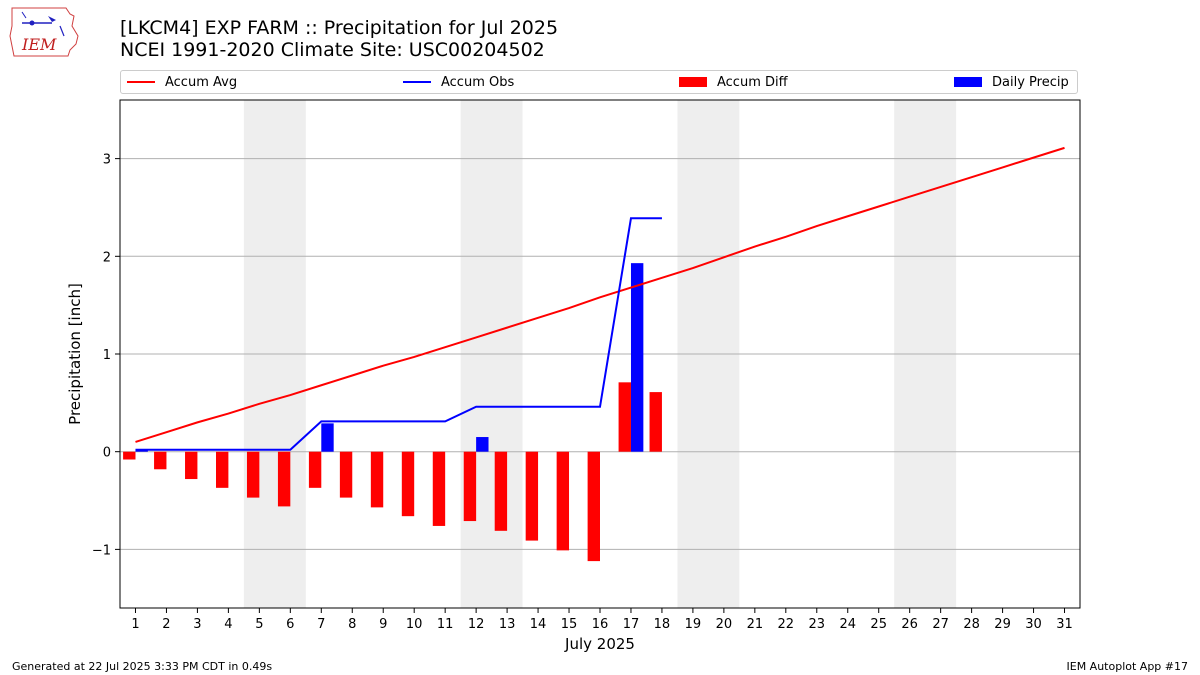 Image resolution: width=1200 pixels, height=675 pixels. I want to click on y-axis-label: Precipitation [inch], so click(75, 354).